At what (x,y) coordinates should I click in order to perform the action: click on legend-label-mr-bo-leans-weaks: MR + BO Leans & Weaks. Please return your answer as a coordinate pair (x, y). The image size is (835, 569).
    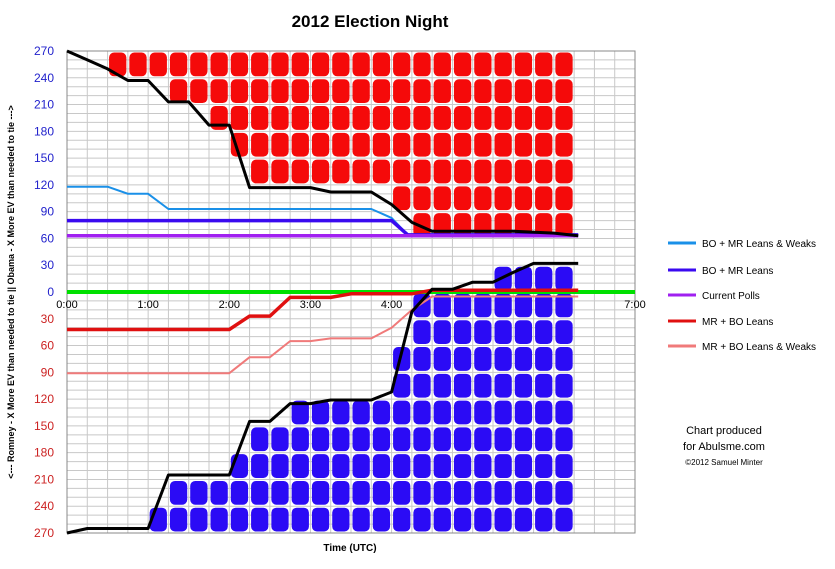
    Looking at the image, I should click on (759, 347).